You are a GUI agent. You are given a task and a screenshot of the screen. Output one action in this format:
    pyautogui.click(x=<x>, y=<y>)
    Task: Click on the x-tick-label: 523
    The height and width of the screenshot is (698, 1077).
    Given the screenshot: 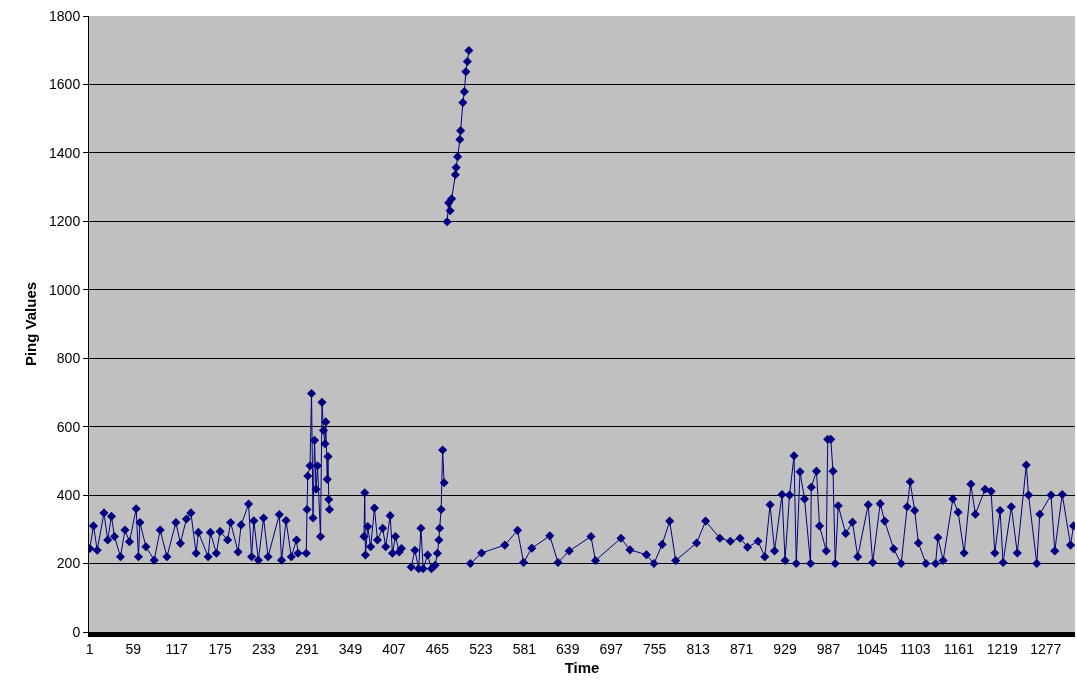 What is the action you would take?
    pyautogui.click(x=481, y=648)
    